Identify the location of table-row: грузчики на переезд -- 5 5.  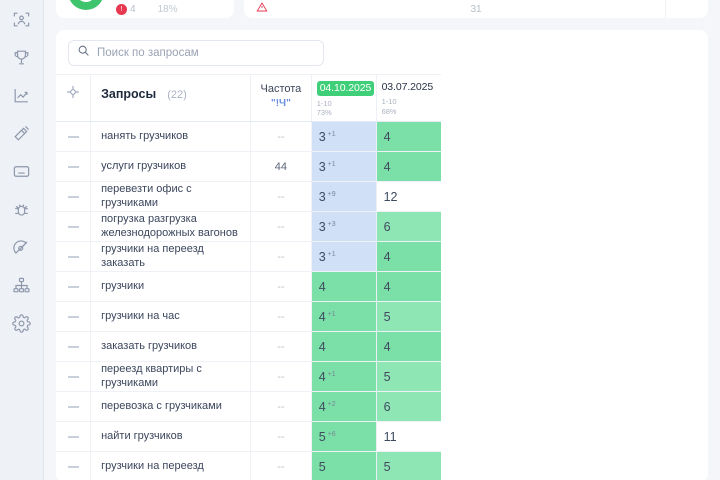
(248, 465).